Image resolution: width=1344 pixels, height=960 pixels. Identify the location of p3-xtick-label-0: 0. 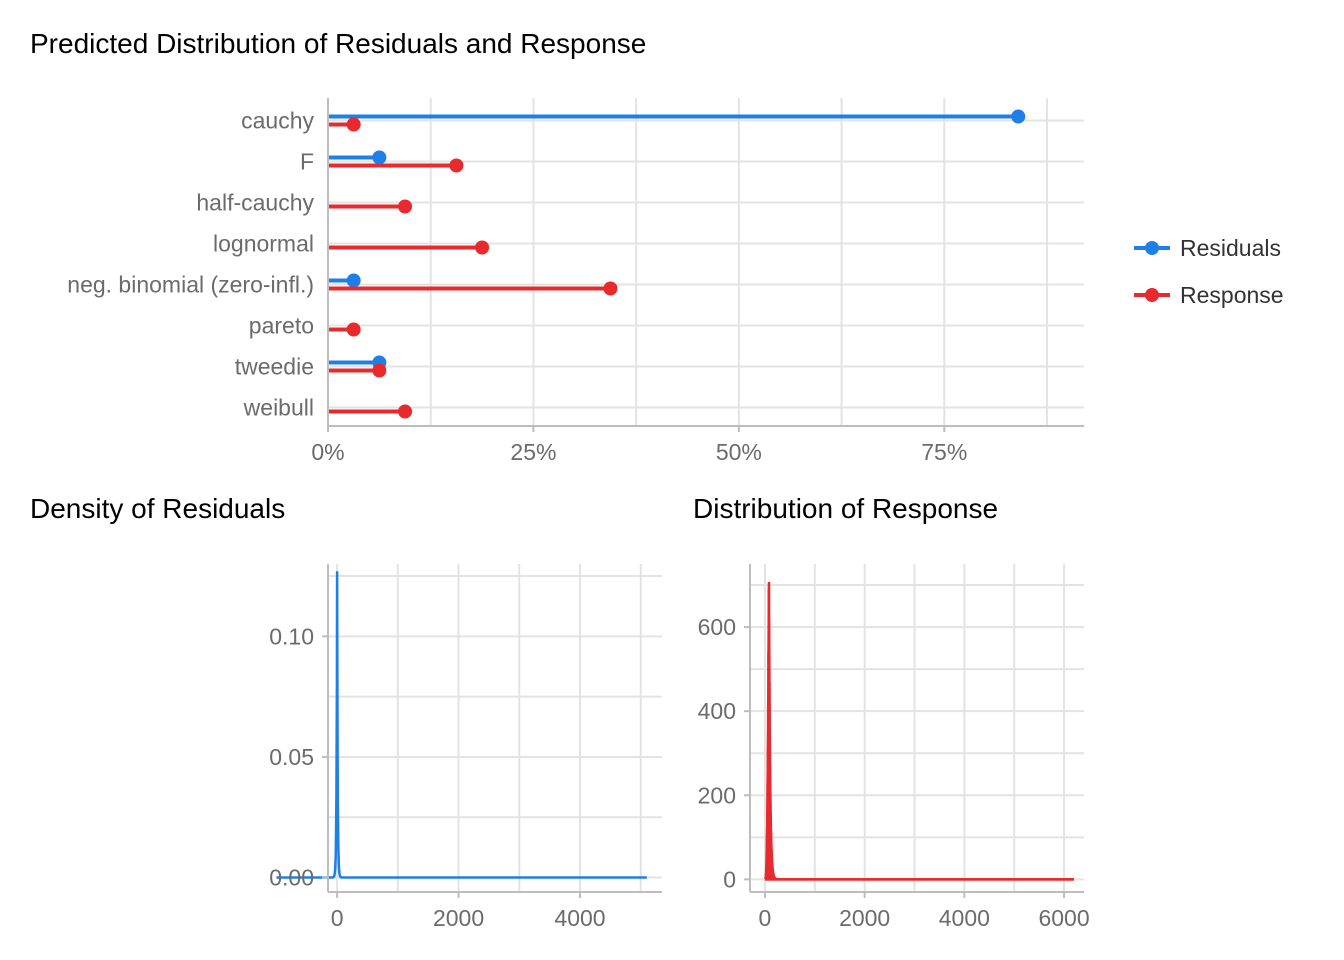
(765, 918).